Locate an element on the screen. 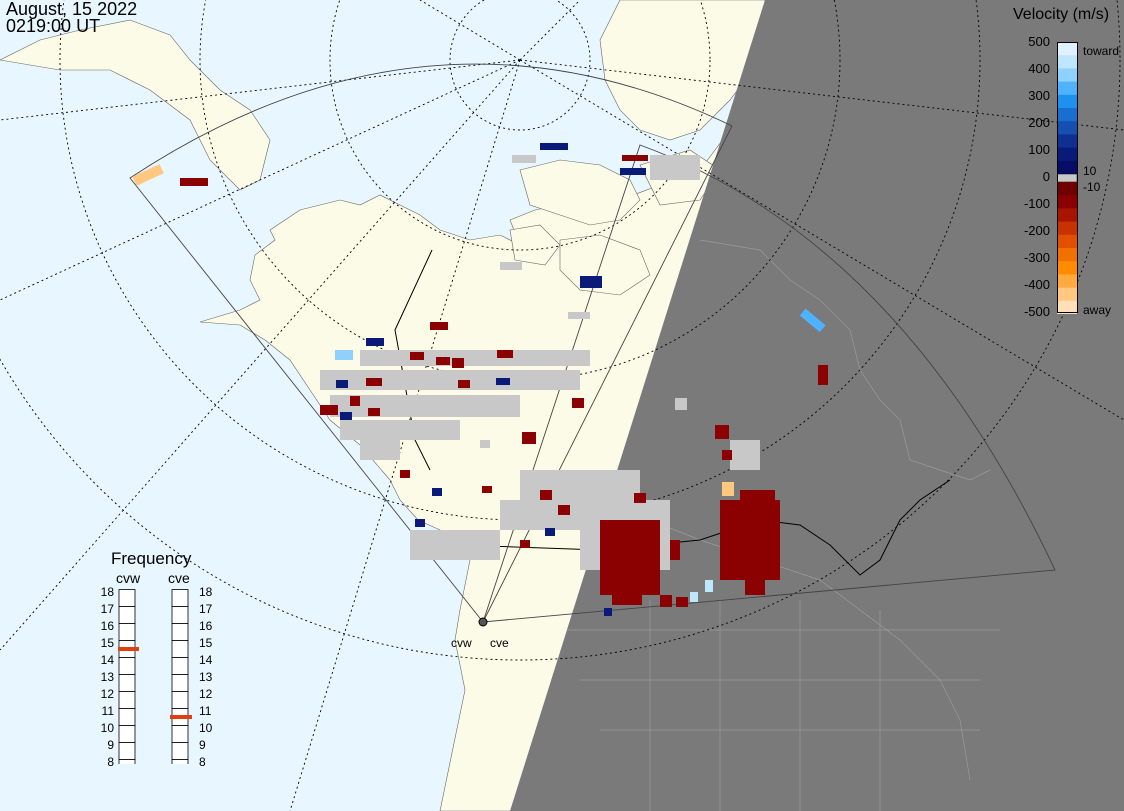  date-label: August, 15 2022 is located at coordinates (72, 9).